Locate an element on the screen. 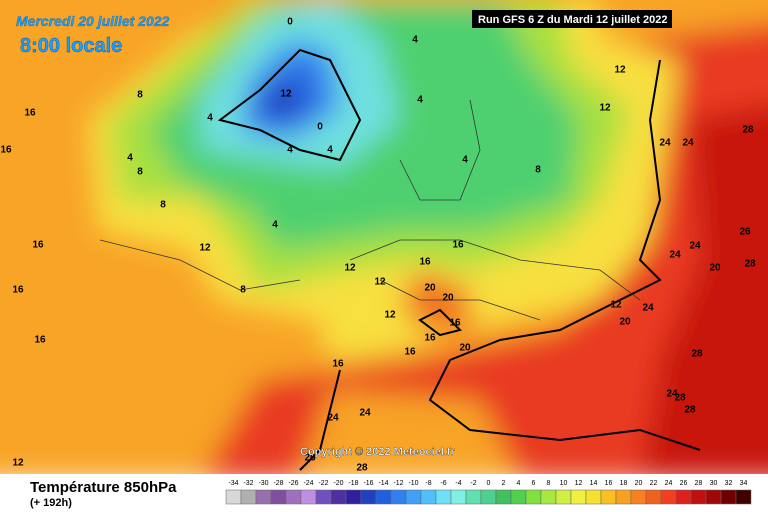 The image size is (768, 512). legend-tick-label: -4 is located at coordinates (458, 483).